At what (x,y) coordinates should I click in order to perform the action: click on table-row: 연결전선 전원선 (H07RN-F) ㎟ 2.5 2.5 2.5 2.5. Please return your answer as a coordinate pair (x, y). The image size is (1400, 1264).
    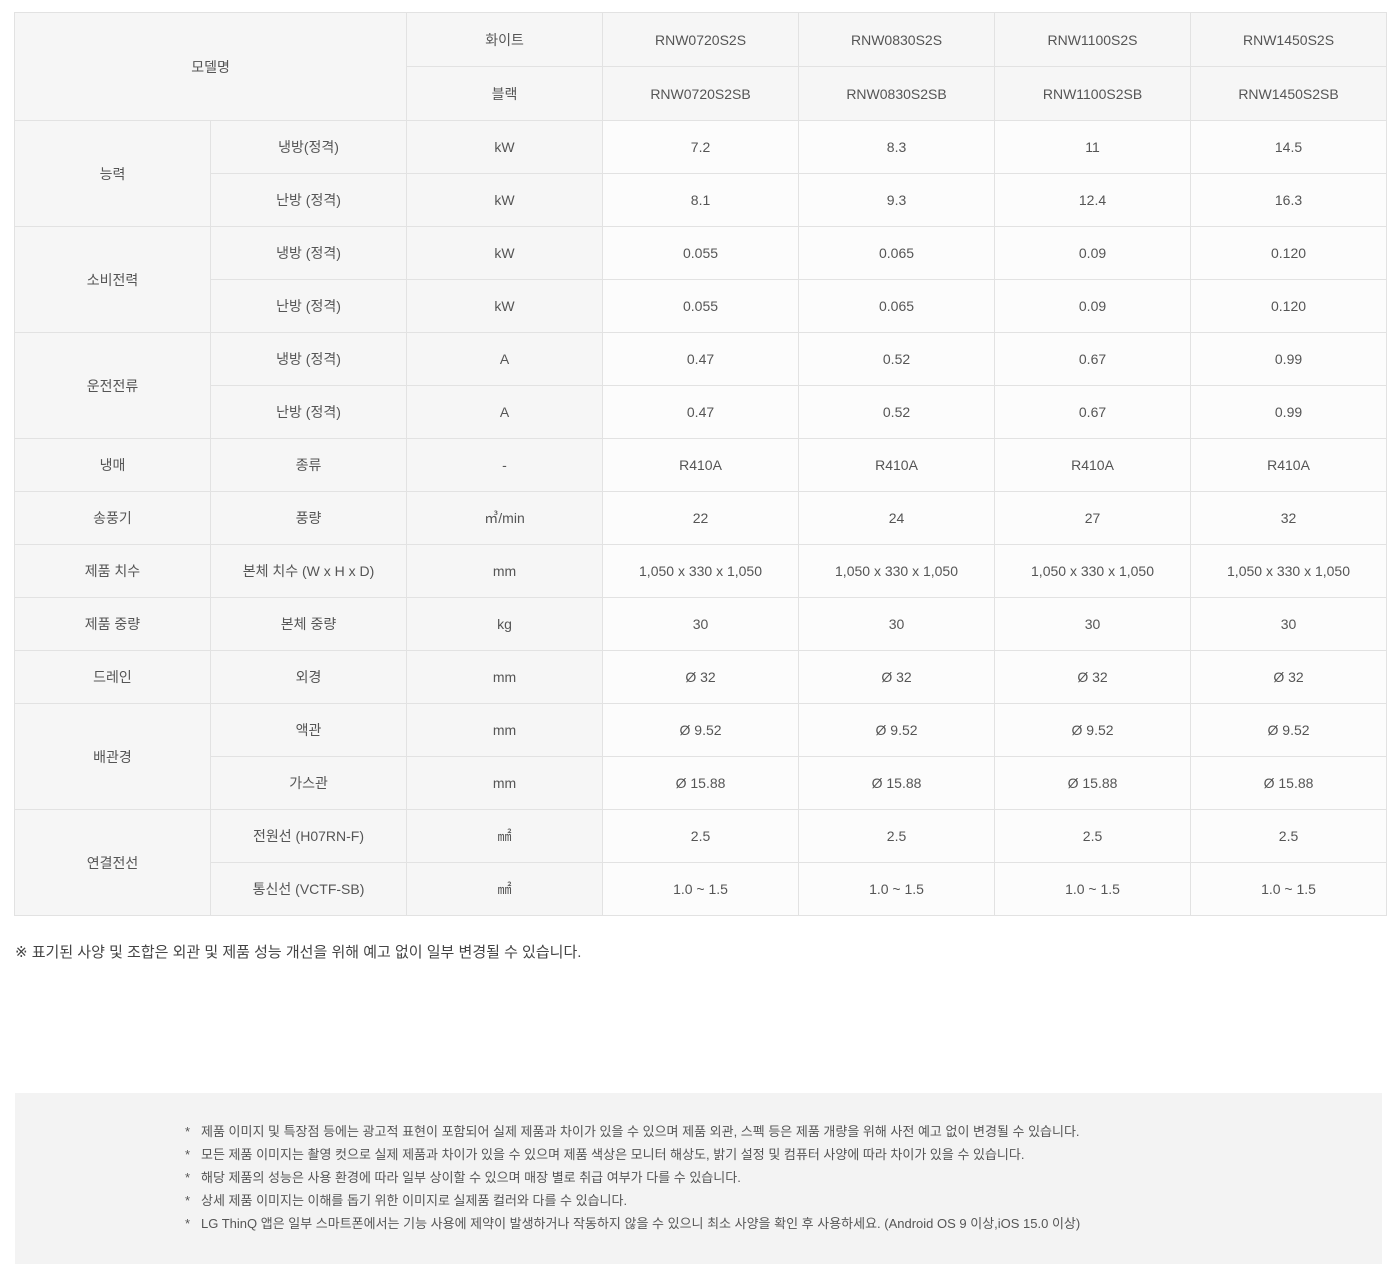
    Looking at the image, I should click on (701, 862).